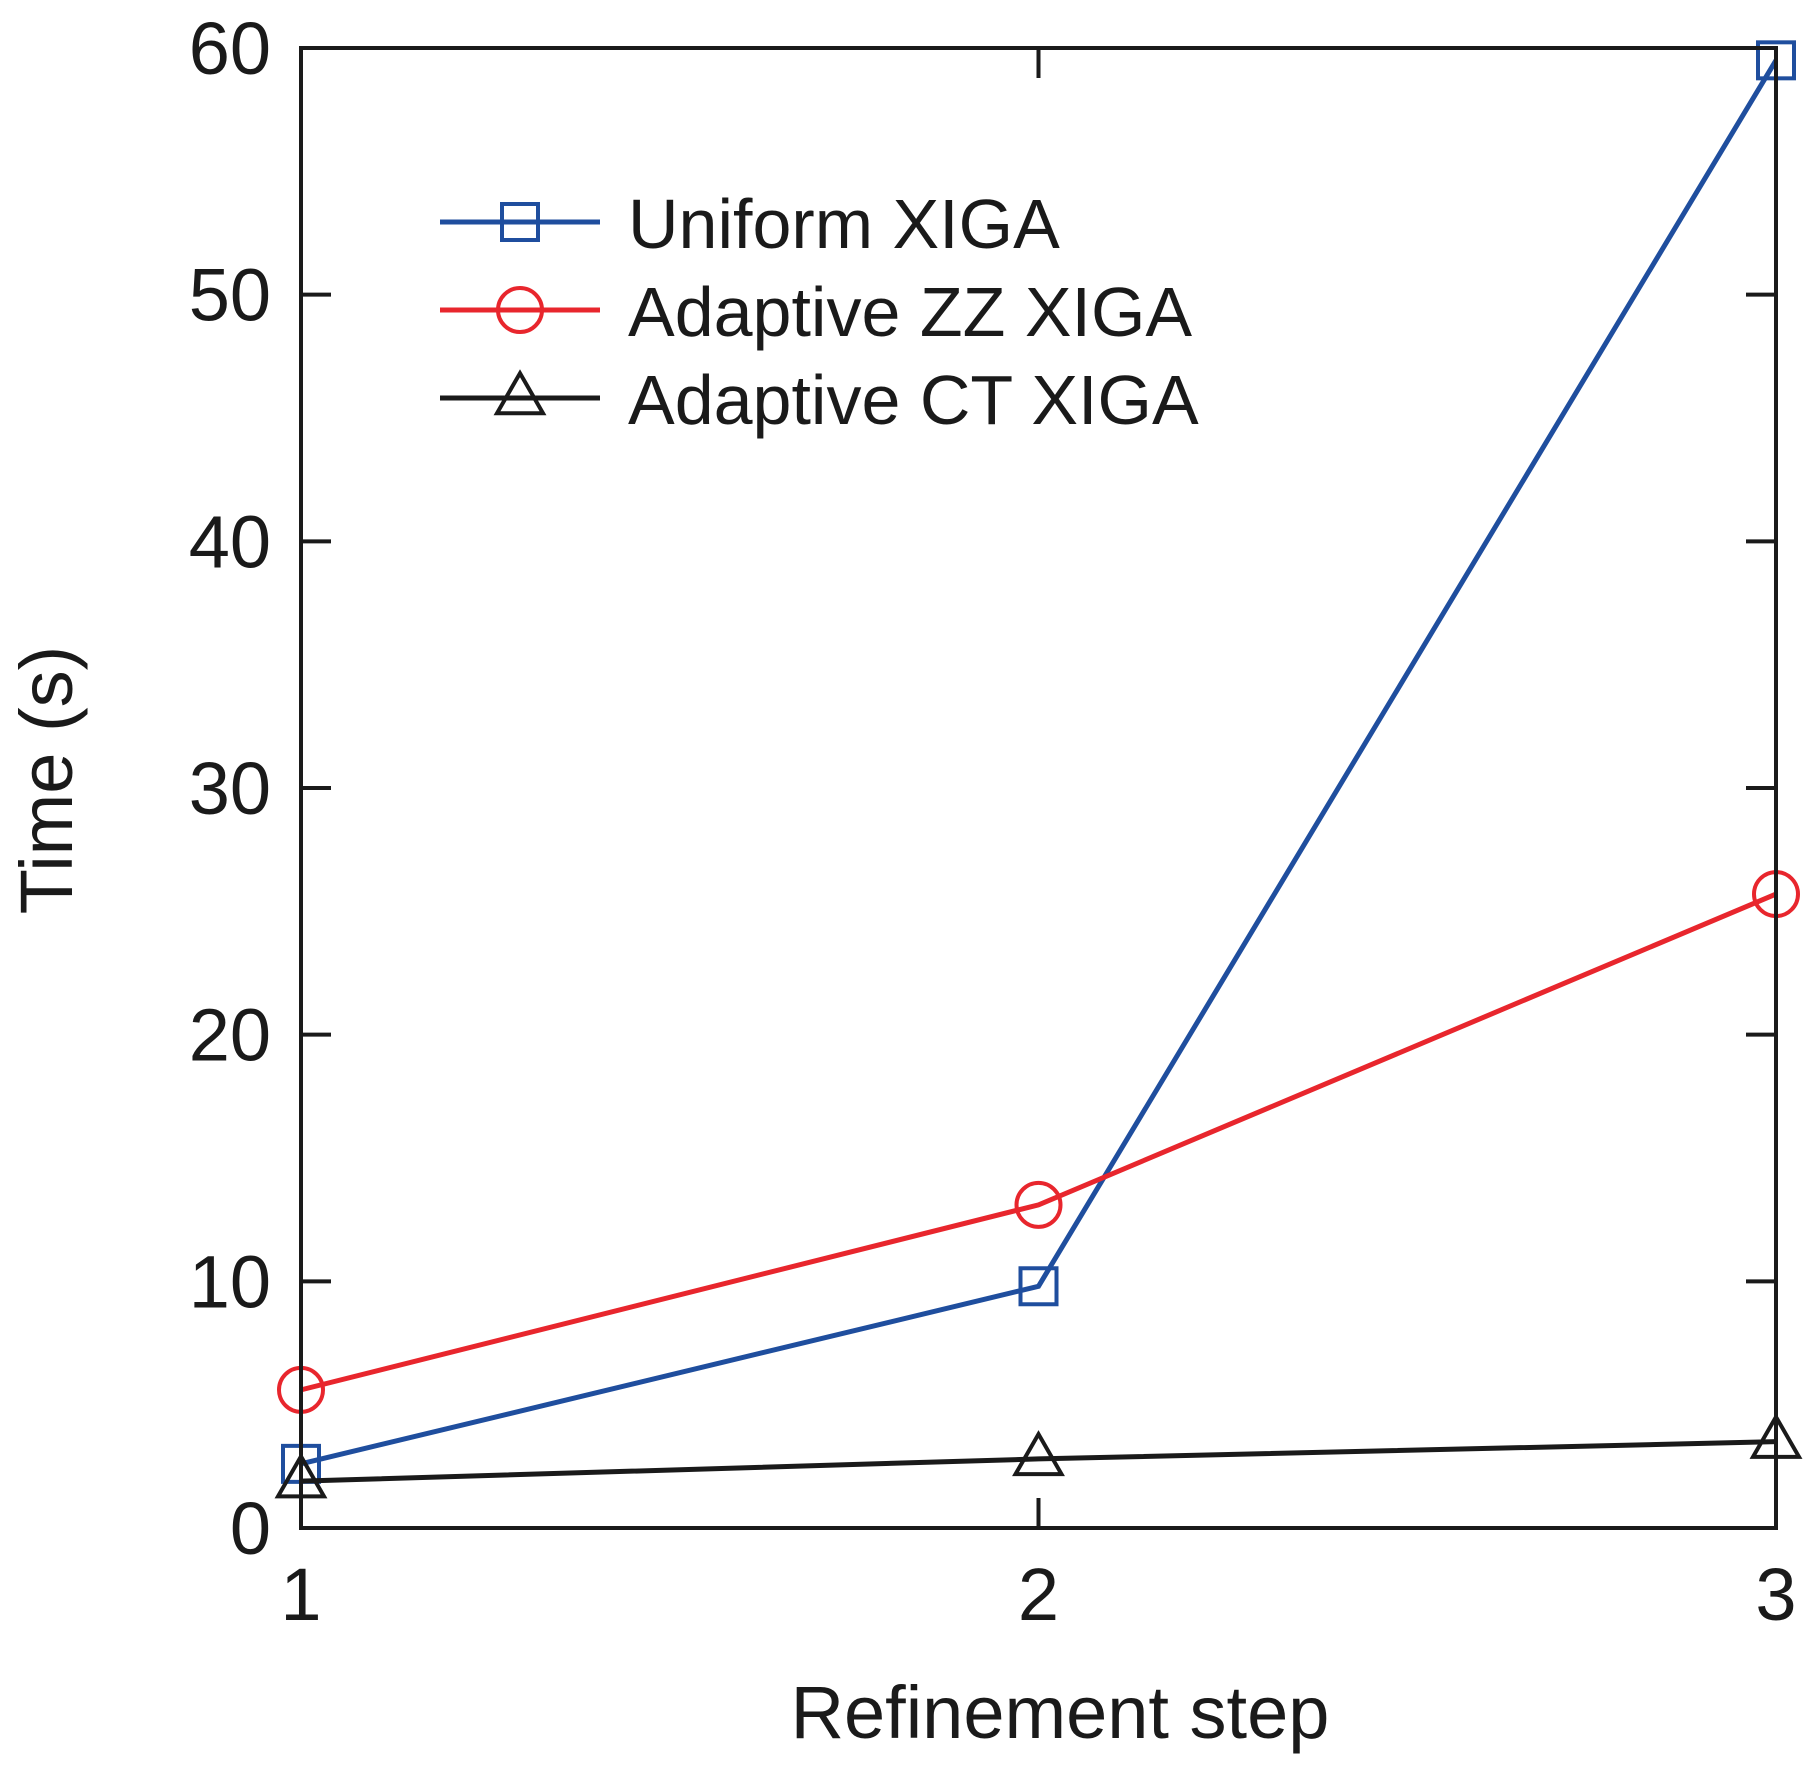 The image size is (1817, 1767). What do you see at coordinates (1038, 1204) in the screenshot?
I see `data-point-circle` at bounding box center [1038, 1204].